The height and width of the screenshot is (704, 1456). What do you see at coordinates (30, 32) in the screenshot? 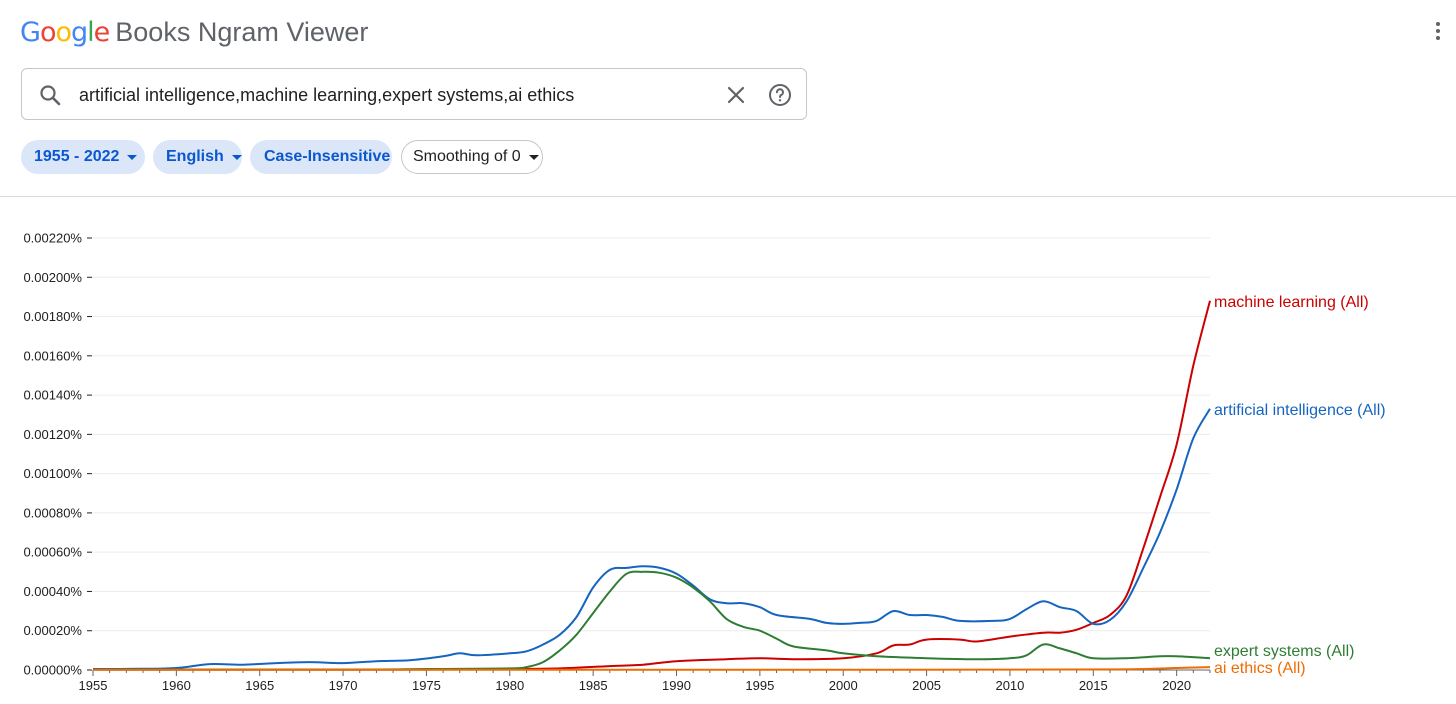
I see `google-logo-letter: G` at bounding box center [30, 32].